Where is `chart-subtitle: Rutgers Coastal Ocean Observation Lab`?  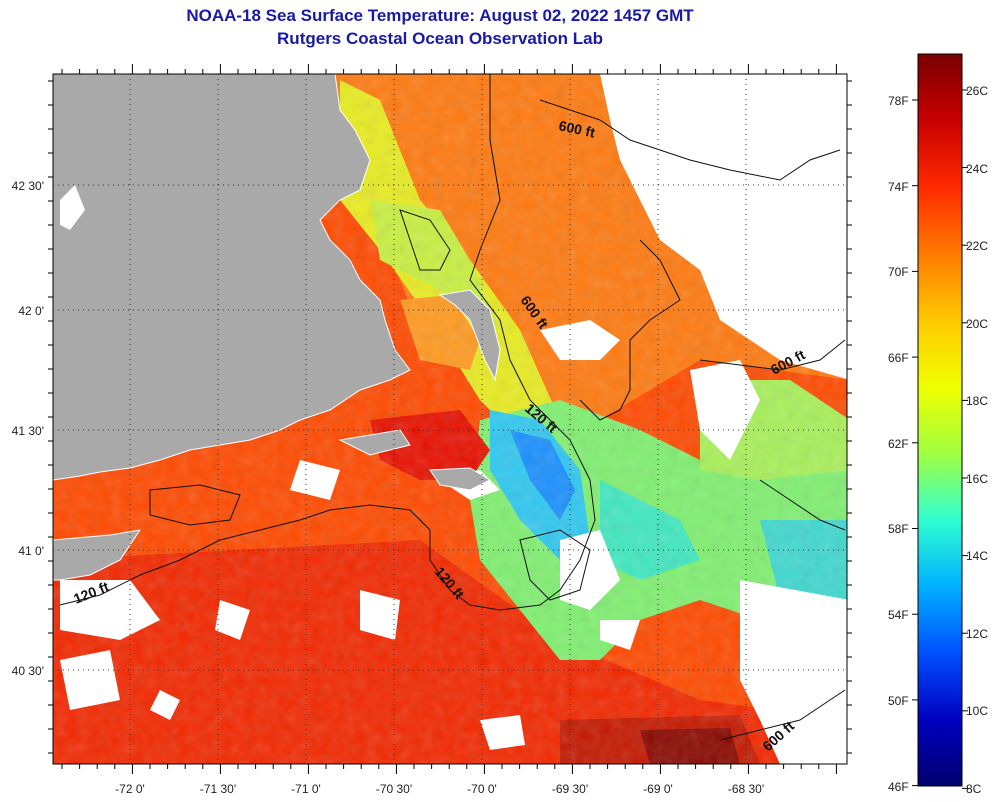
chart-subtitle: Rutgers Coastal Ocean Observation Lab is located at coordinates (440, 38).